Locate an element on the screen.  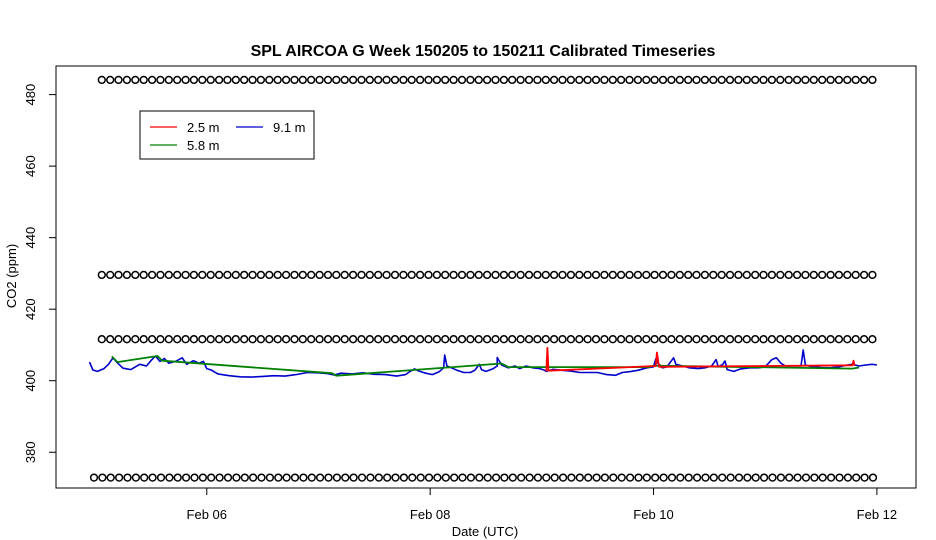
x-axis: Feb 06 Feb 08 Feb 10 Feb 12 is located at coordinates (542, 505).